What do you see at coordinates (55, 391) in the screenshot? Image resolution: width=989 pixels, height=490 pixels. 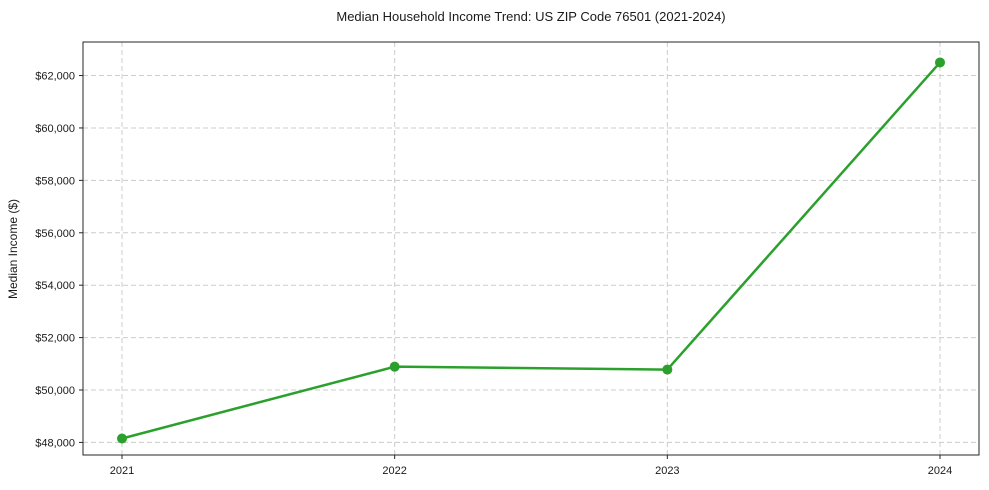 I see `y-tick-label: $50,000` at bounding box center [55, 391].